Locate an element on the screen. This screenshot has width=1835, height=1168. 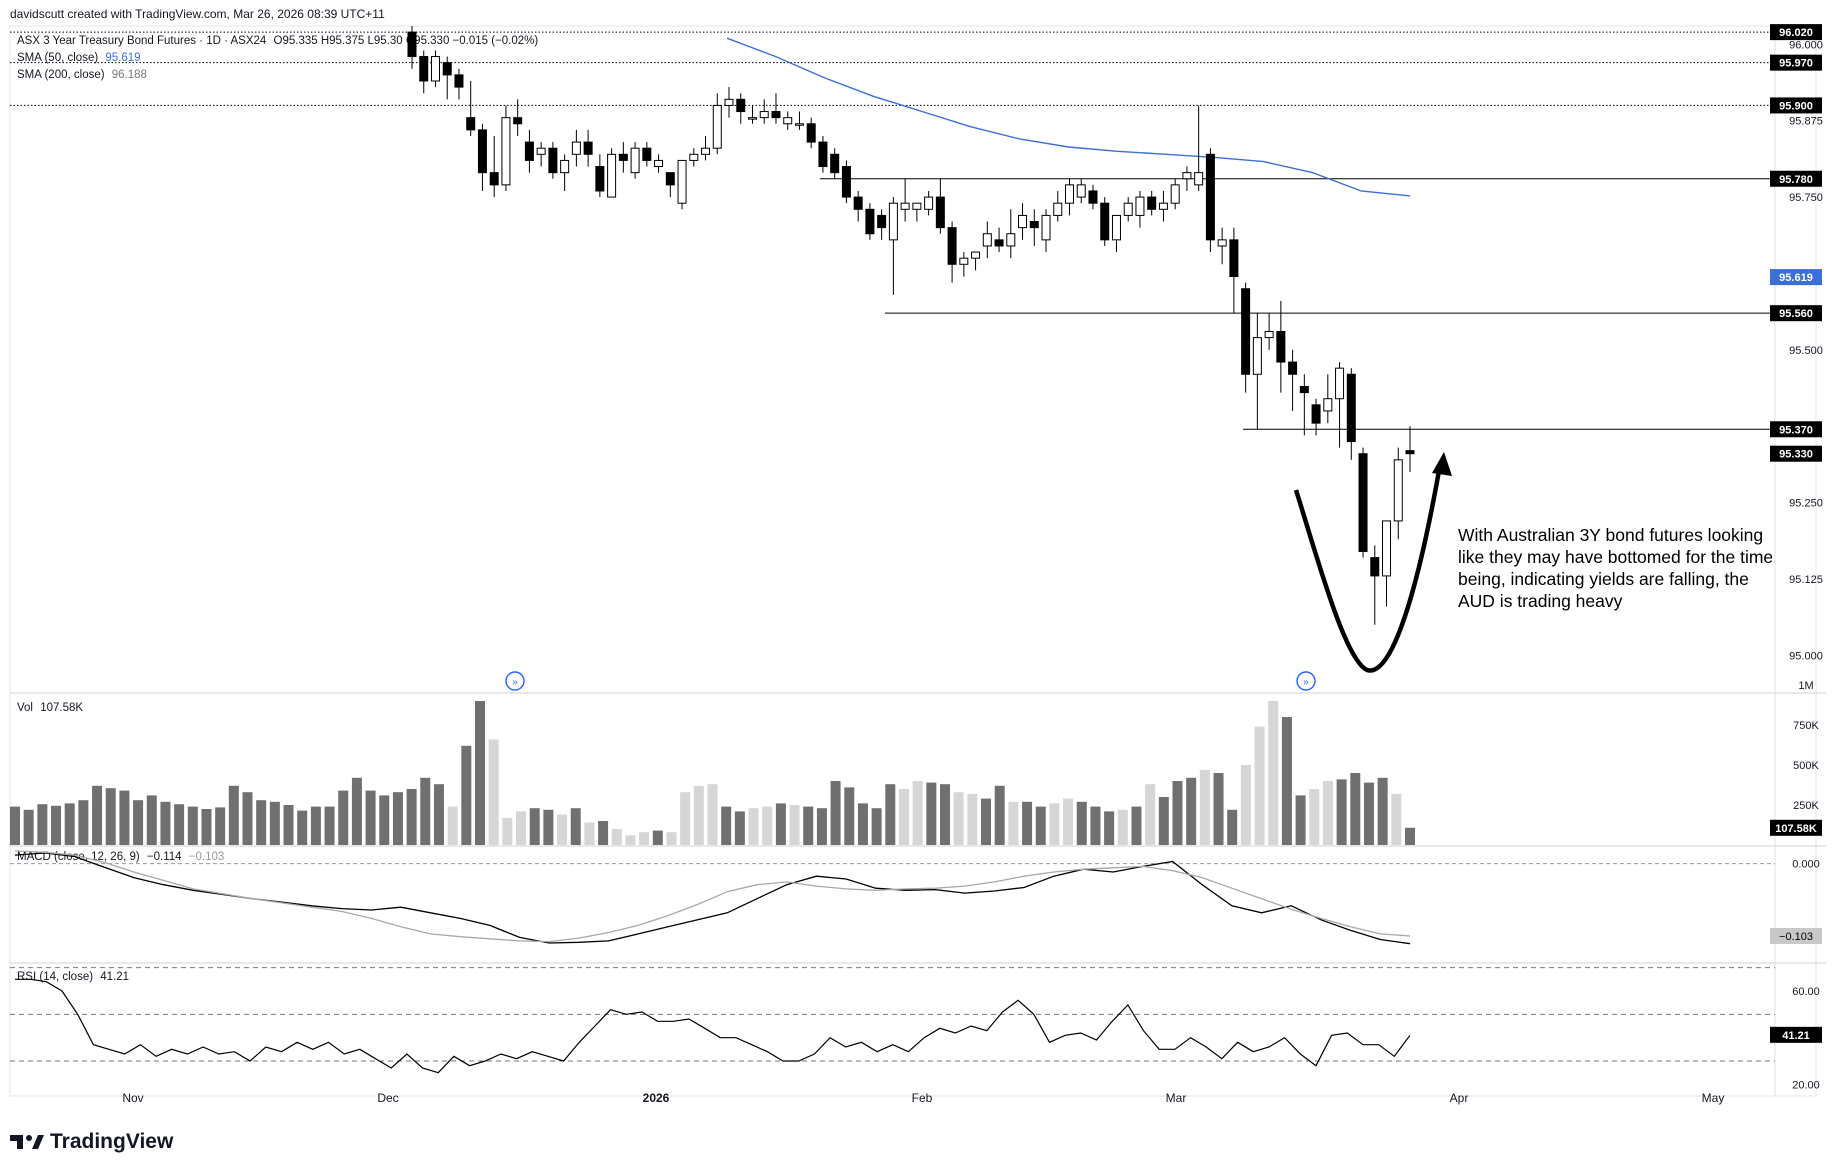
price-tick-label: 95.000 is located at coordinates (1806, 656).